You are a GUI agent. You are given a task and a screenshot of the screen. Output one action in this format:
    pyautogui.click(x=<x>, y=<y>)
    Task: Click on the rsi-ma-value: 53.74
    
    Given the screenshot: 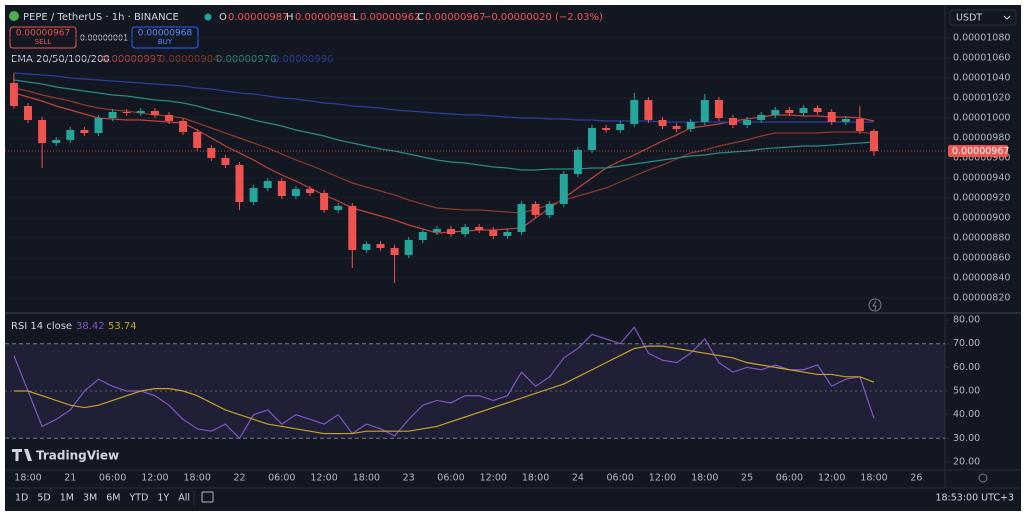 What is the action you would take?
    pyautogui.click(x=122, y=326)
    